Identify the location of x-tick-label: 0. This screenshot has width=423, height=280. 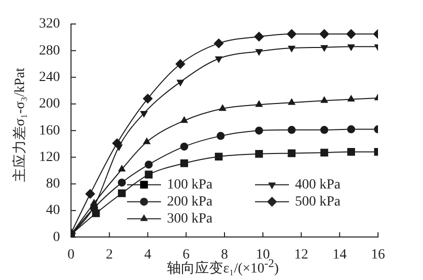
(71, 254).